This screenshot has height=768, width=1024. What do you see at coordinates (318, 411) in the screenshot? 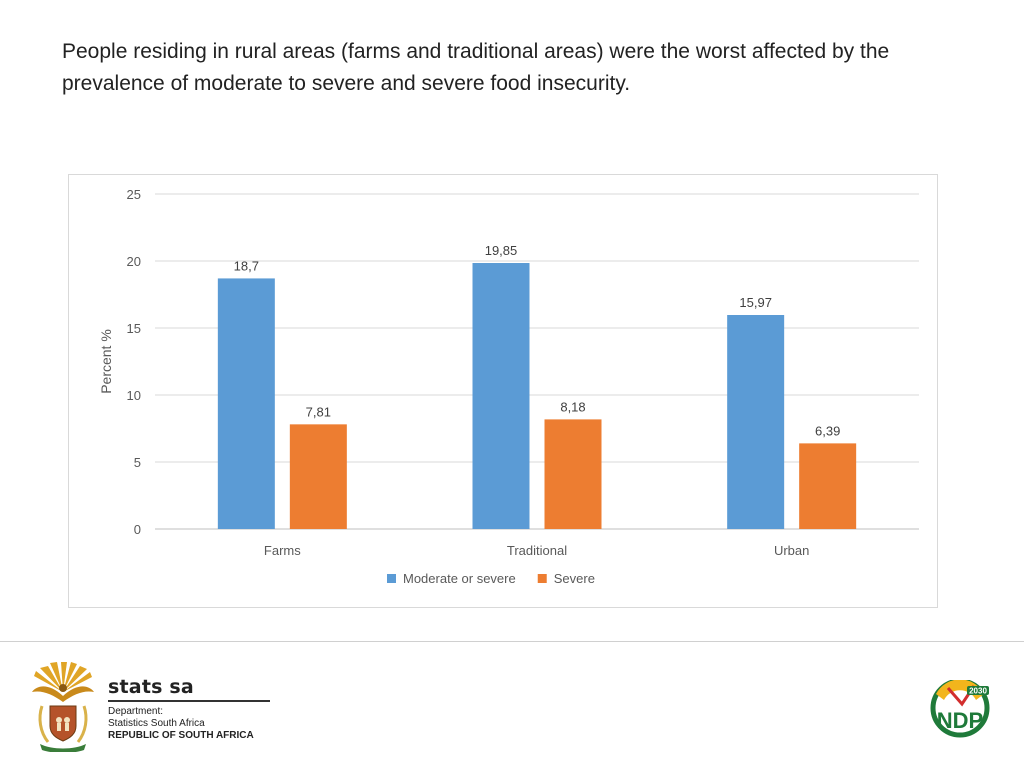
I see `data-label: 7,81` at bounding box center [318, 411].